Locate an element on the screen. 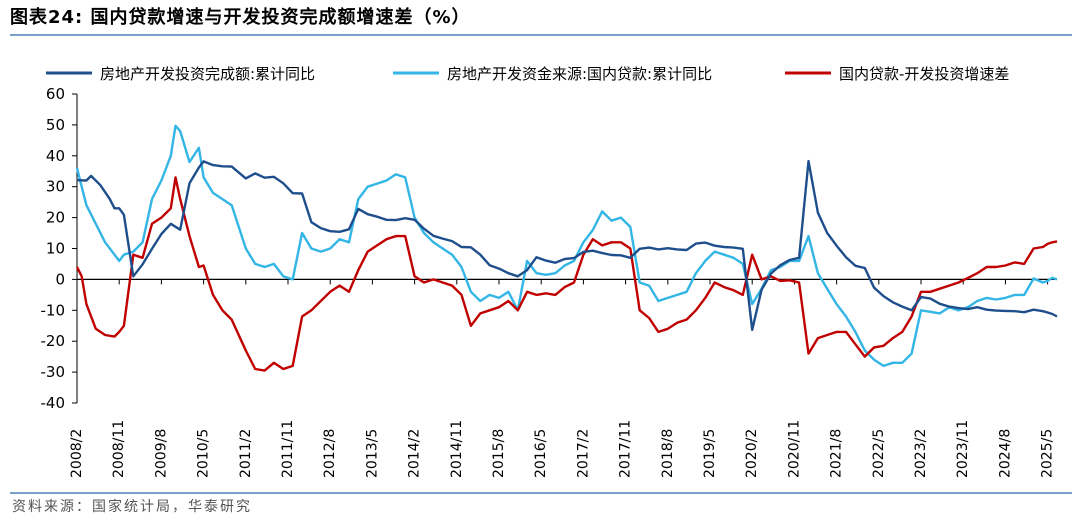 The height and width of the screenshot is (525, 1080). x-tick-label: 2011/2 is located at coordinates (246, 453).